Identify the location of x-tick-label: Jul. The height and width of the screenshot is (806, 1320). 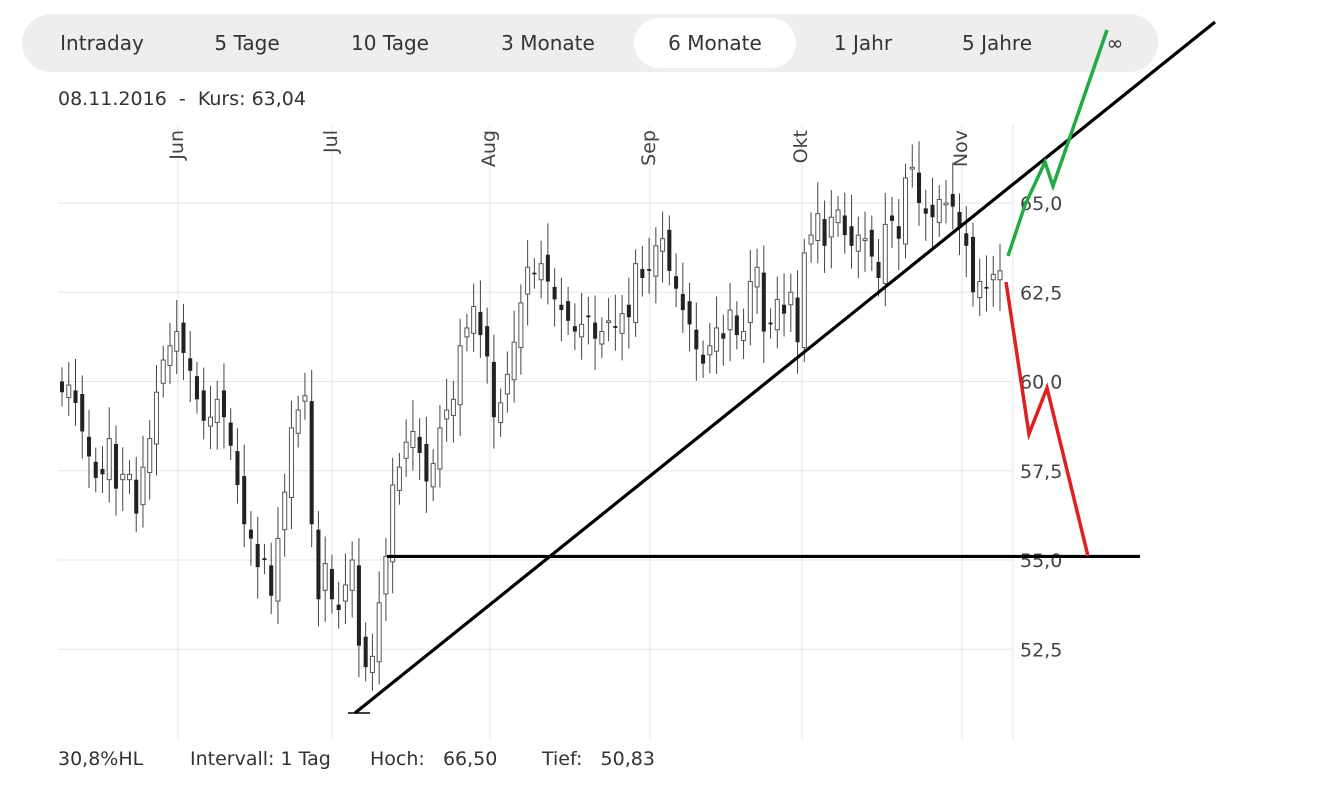
(331, 142).